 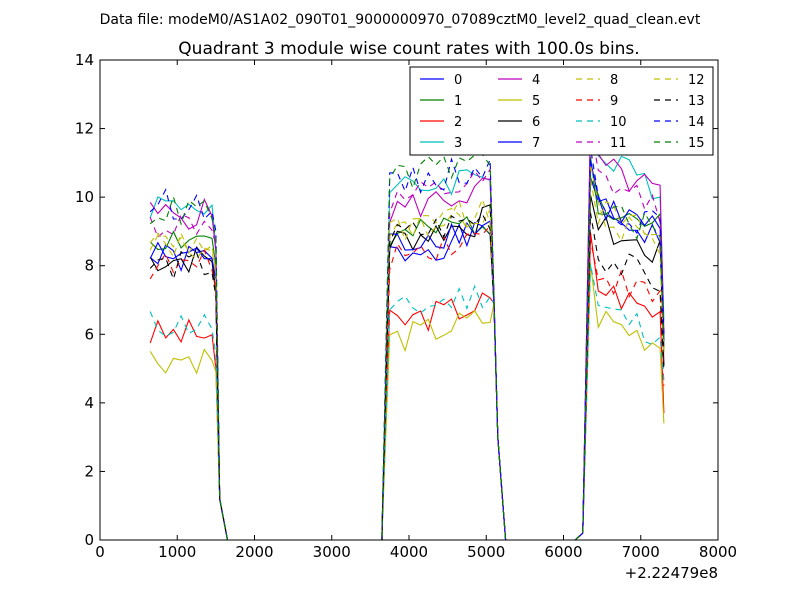 I want to click on y-tick-label: 4, so click(x=89, y=403).